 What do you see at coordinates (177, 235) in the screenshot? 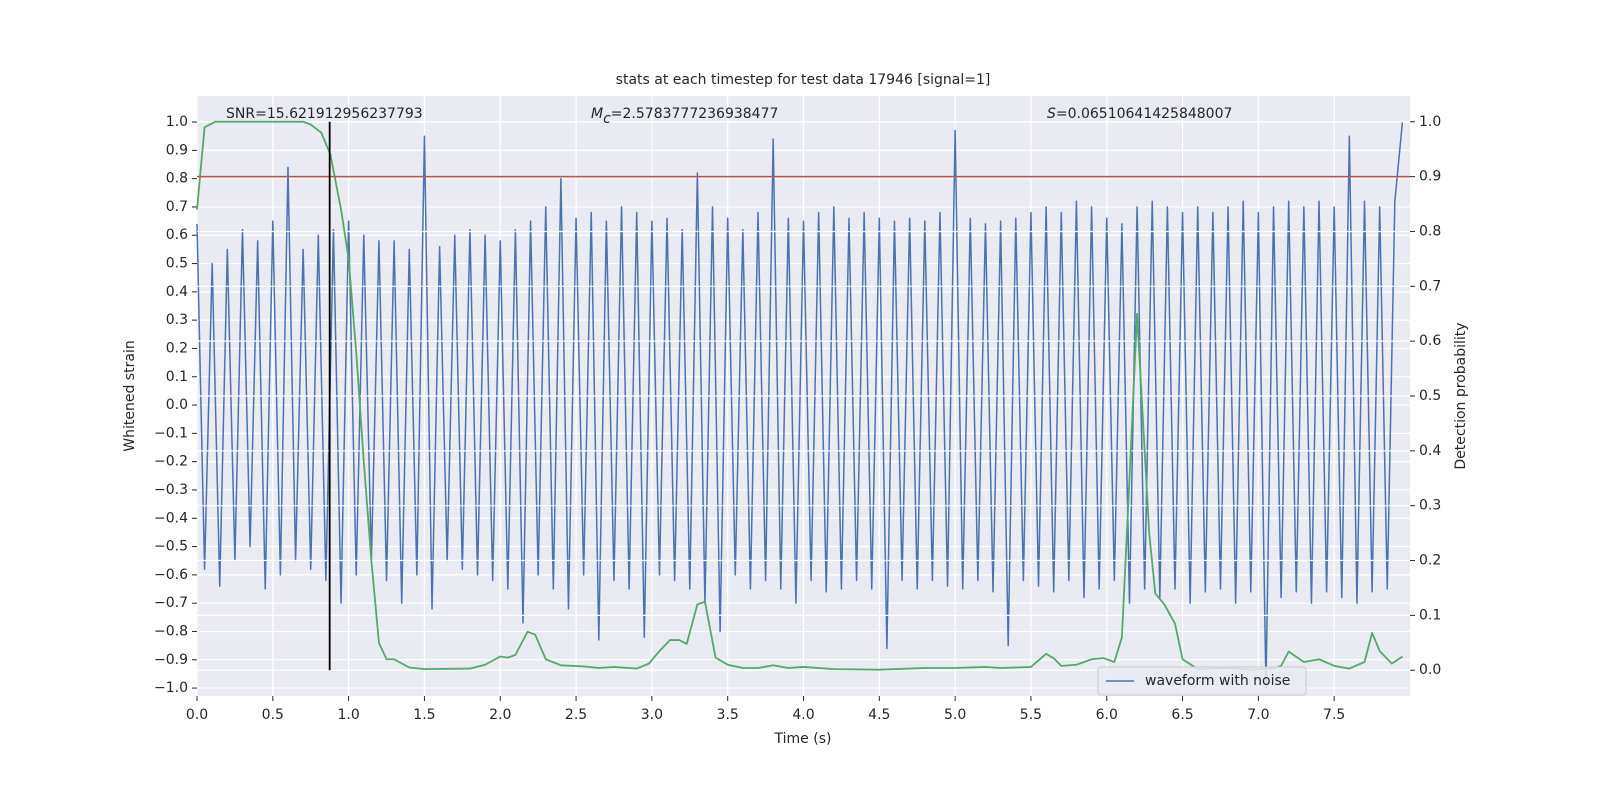
I see `y-tick-label: 0.6` at bounding box center [177, 235].